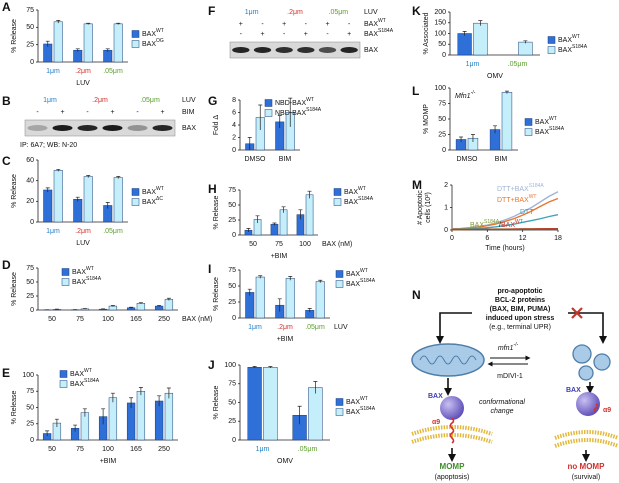 This screenshot has height=483, width=619. What do you see at coordinates (586, 373) in the screenshot?
I see `mito-fragment` at bounding box center [586, 373].